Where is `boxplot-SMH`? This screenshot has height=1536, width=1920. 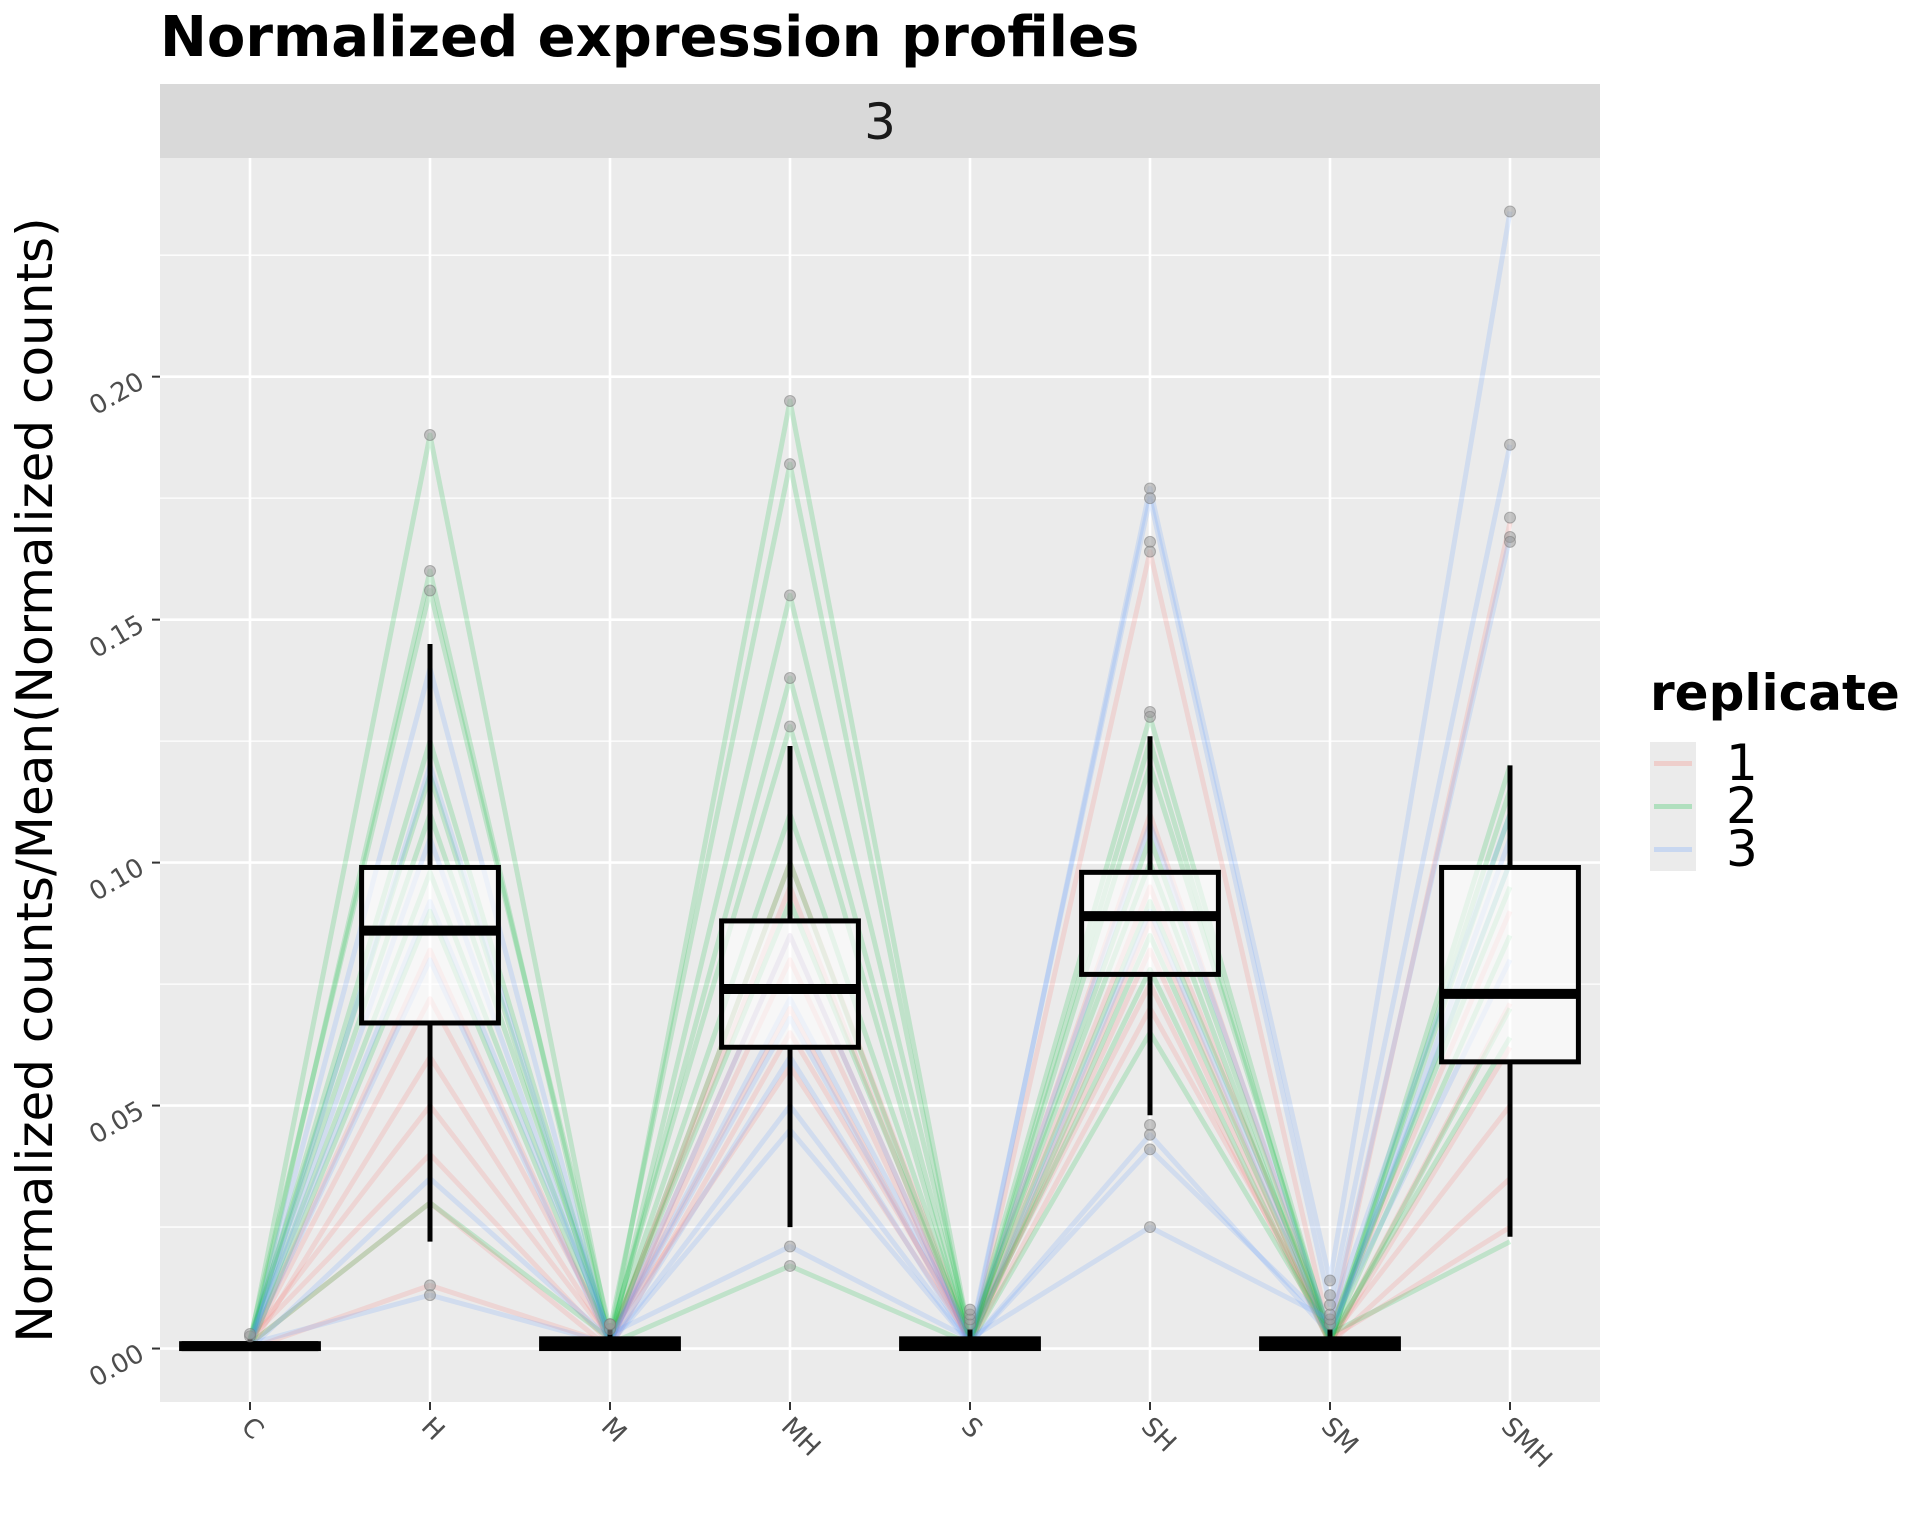
boxplot-SMH is located at coordinates (1510, 1001).